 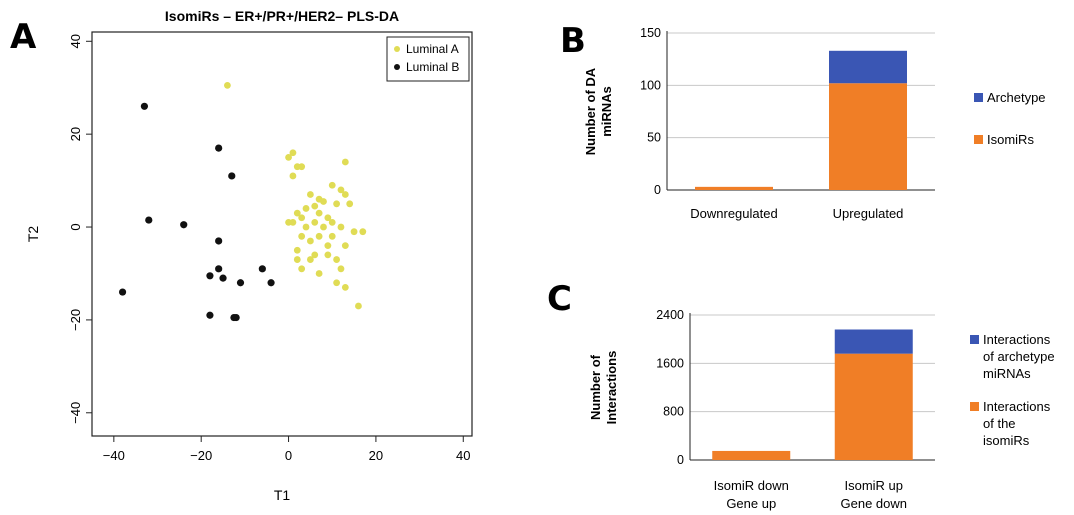 What do you see at coordinates (873, 485) in the screenshot?
I see `x-category-label: IsomiR up` at bounding box center [873, 485].